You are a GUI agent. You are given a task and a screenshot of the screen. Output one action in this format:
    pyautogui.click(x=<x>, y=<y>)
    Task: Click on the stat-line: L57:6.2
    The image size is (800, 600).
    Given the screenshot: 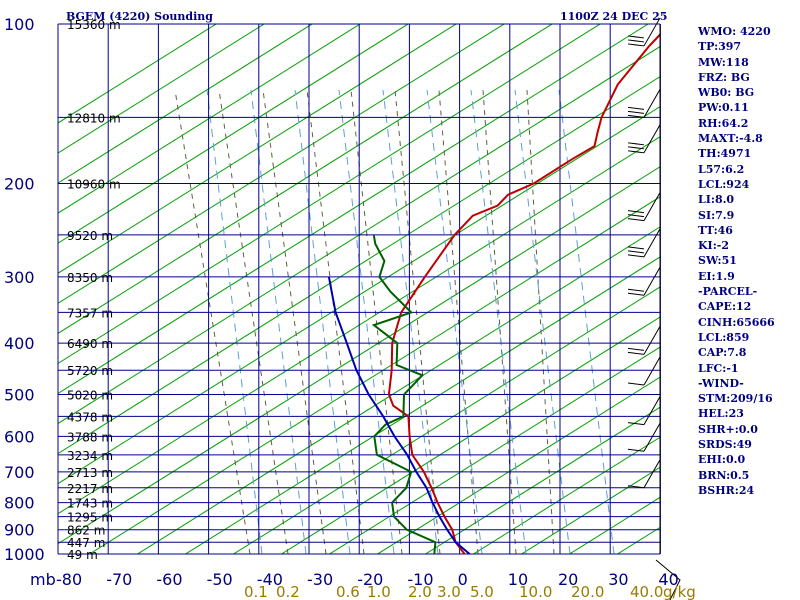 What is the action you would take?
    pyautogui.click(x=721, y=169)
    